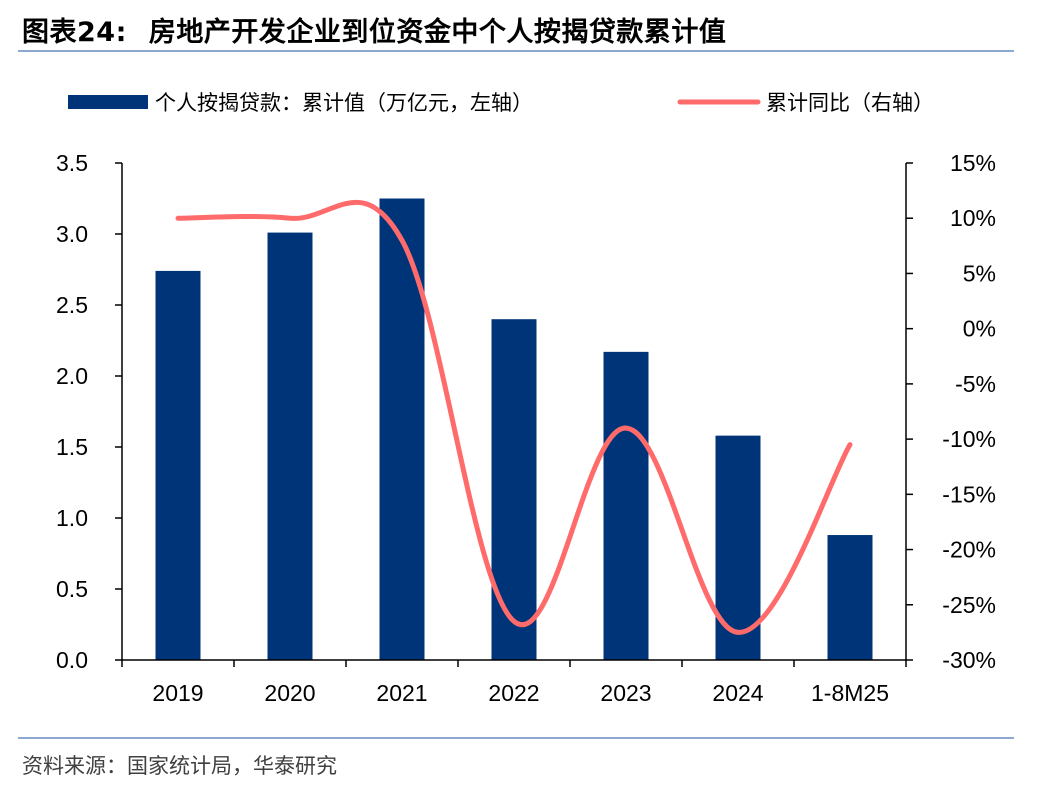  I want to click on x-tick-label: 2021, so click(401, 693).